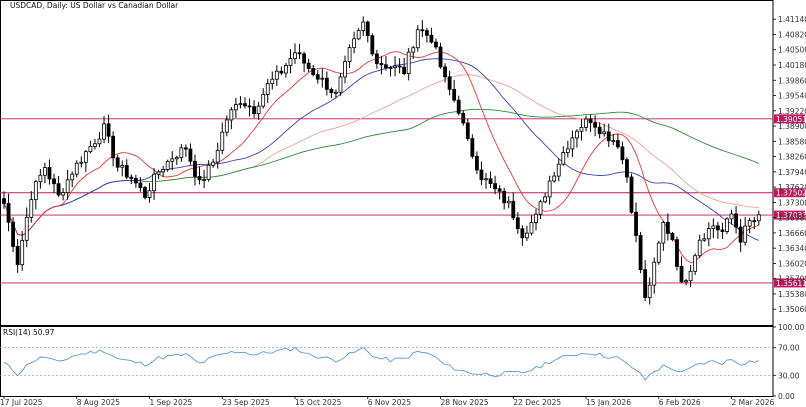 Image resolution: width=806 pixels, height=407 pixels. I want to click on rsi-tick-label: 0.00, so click(786, 396).